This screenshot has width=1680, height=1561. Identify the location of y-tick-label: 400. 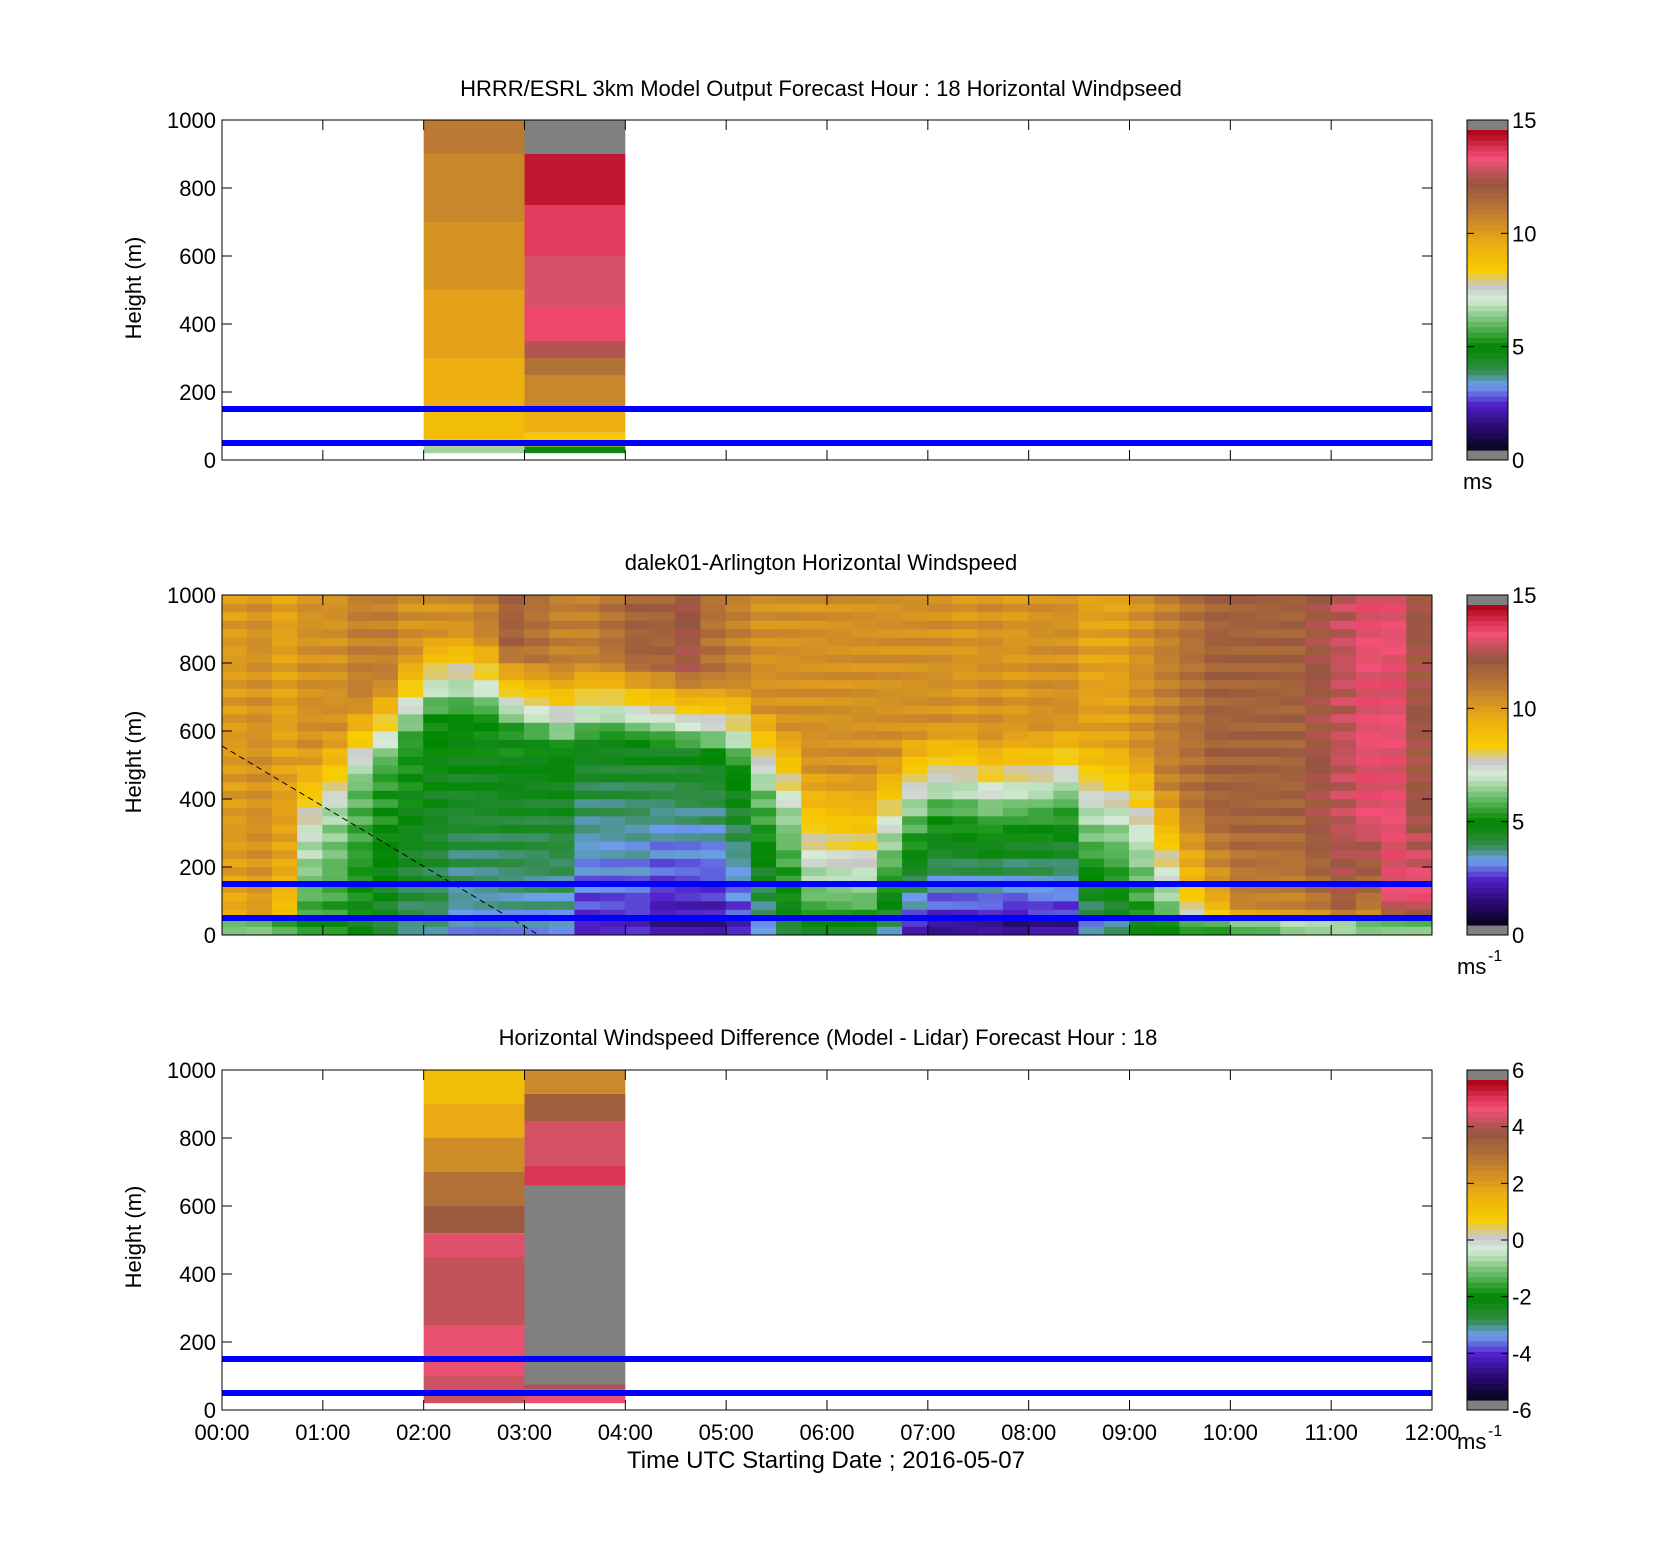
(197, 324).